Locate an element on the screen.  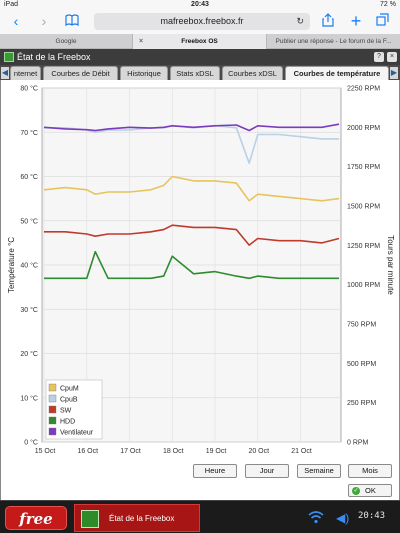
taskbar-clock: 20:43 is located at coordinates (372, 516).